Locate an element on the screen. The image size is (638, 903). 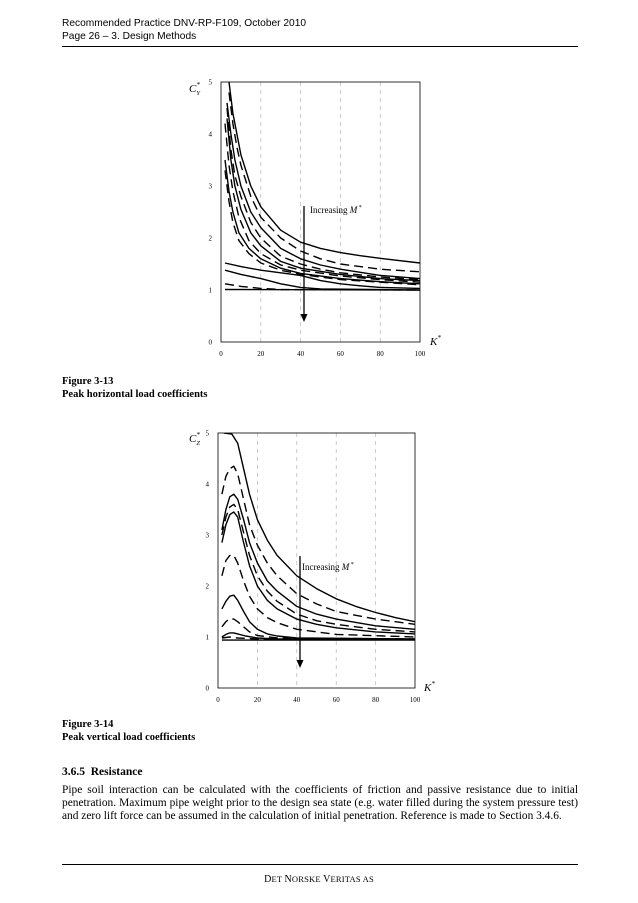
figure-3-13-number: Figure 3-13 is located at coordinates (88, 381).